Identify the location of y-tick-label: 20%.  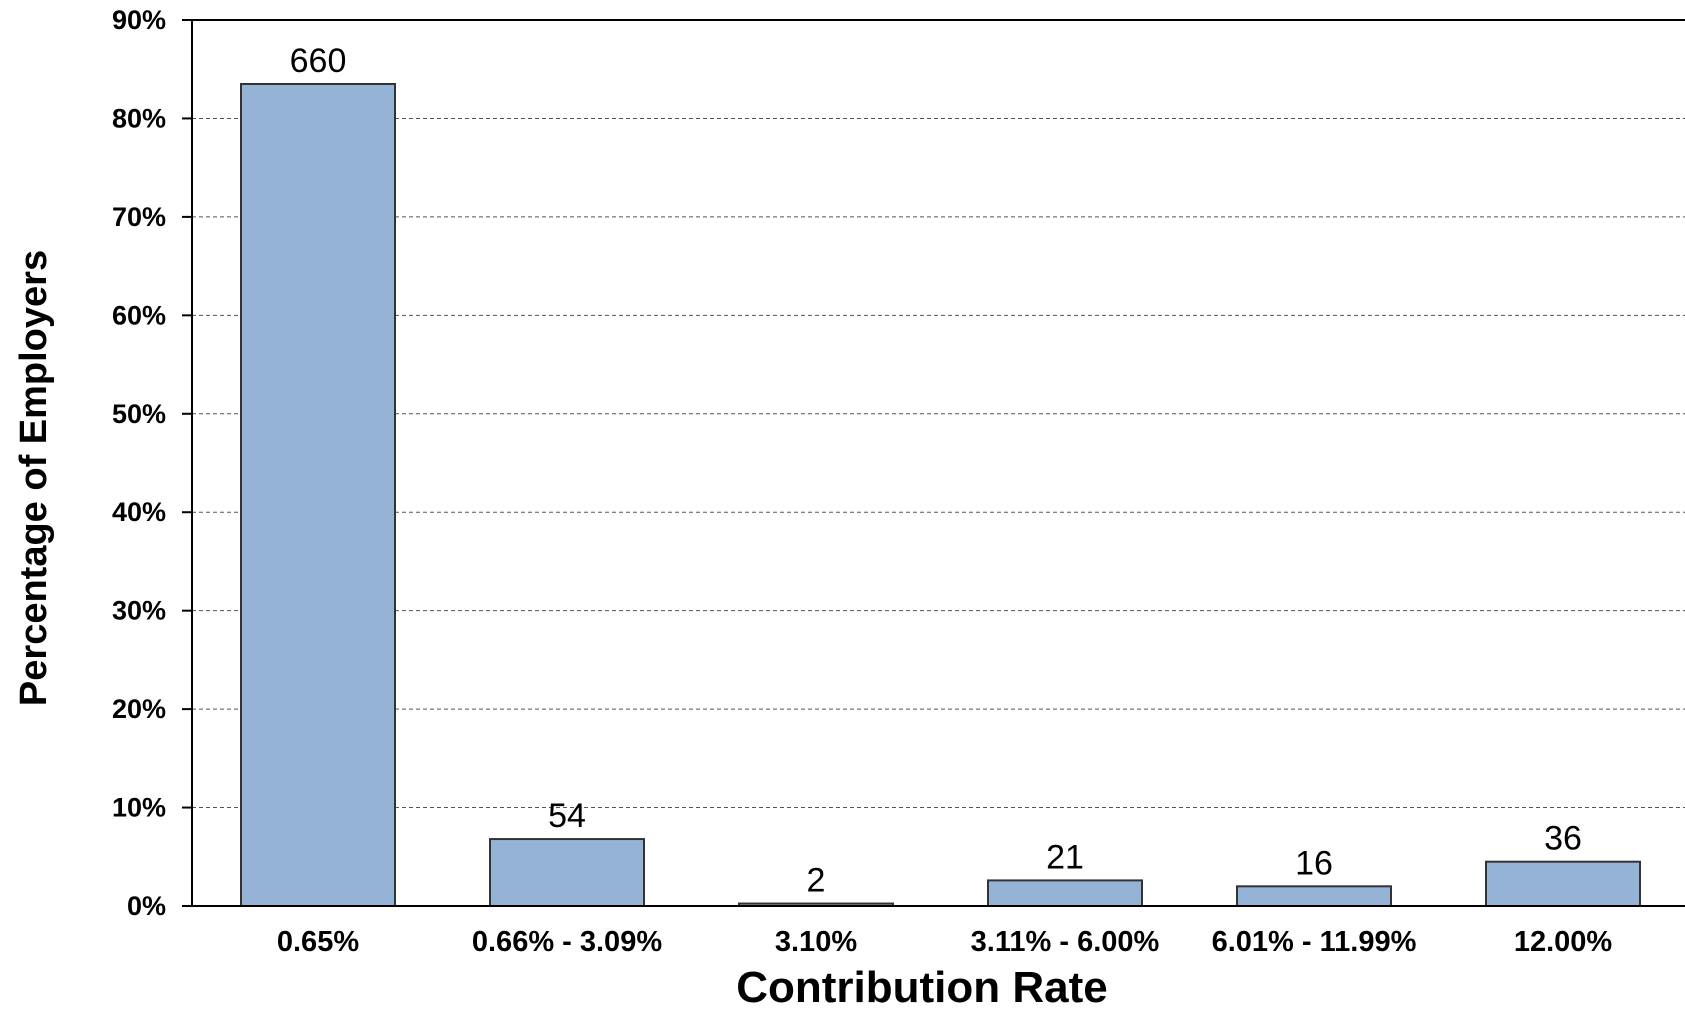
(139, 709).